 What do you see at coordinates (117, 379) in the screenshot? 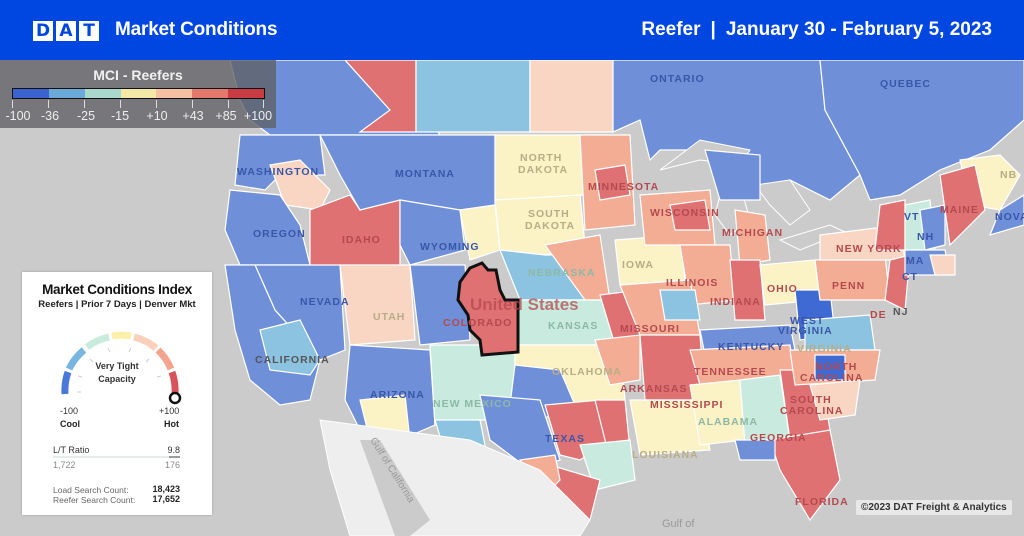
I see `gauge-status-line2: Capacity` at bounding box center [117, 379].